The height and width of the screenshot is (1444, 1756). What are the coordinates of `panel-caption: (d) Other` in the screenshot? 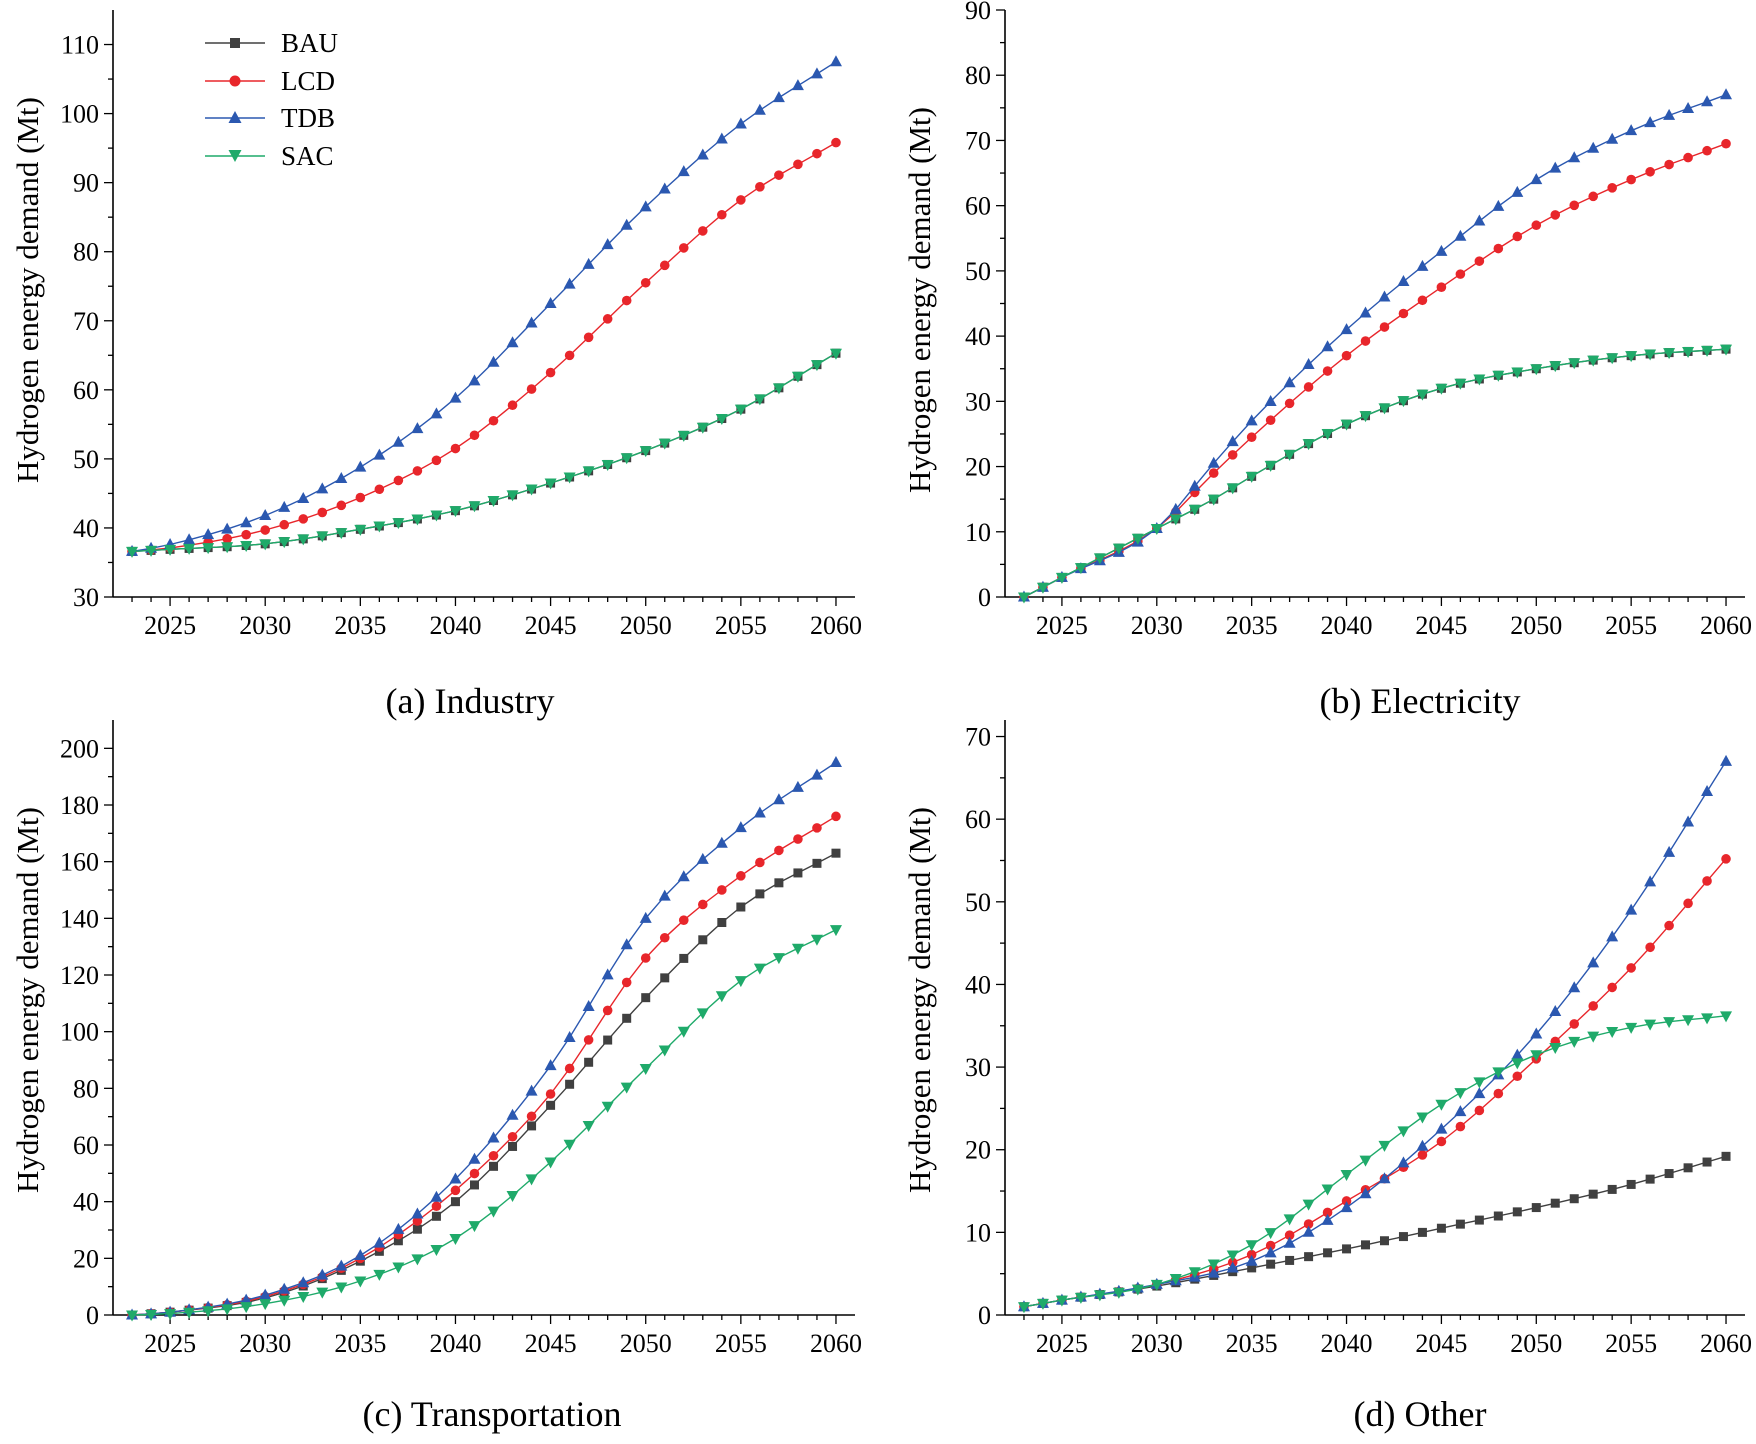 It's located at (1420, 1414).